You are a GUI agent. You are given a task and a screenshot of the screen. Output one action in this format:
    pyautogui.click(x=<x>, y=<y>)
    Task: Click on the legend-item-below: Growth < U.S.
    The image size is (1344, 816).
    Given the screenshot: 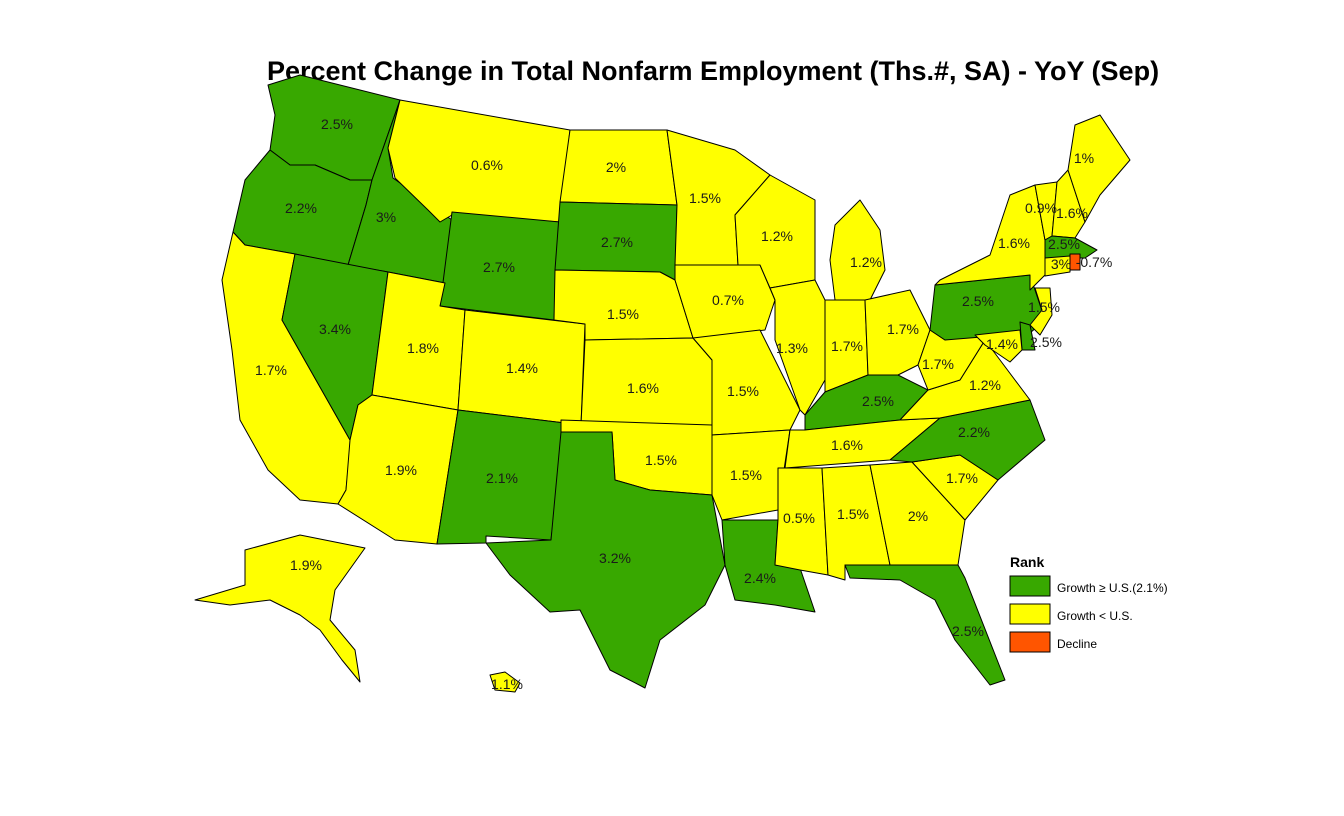 What is the action you would take?
    pyautogui.click(x=1071, y=614)
    